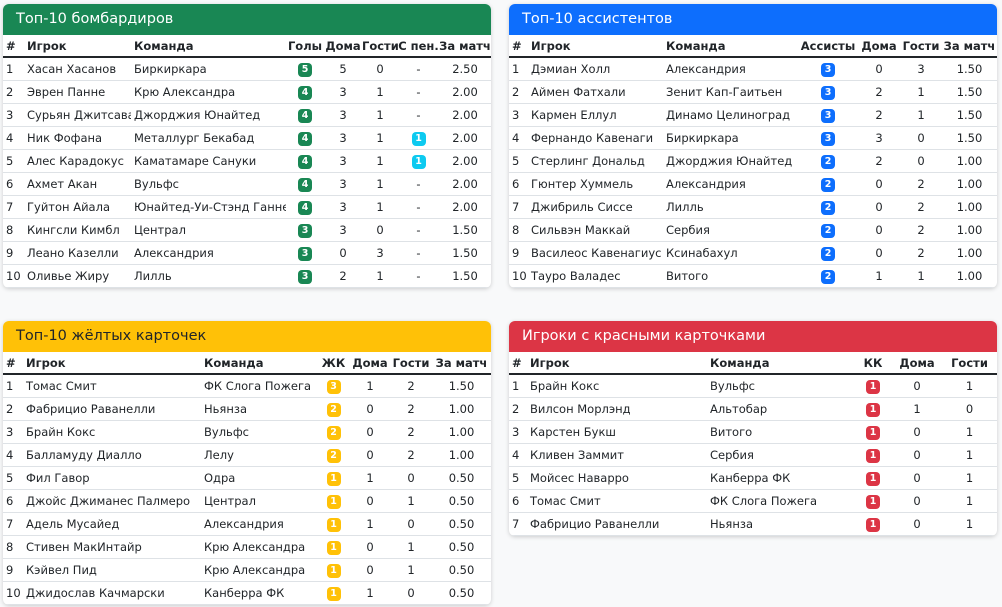 The image size is (1002, 607). What do you see at coordinates (753, 19) in the screenshot?
I see `card-title: Топ-10 ассистентов` at bounding box center [753, 19].